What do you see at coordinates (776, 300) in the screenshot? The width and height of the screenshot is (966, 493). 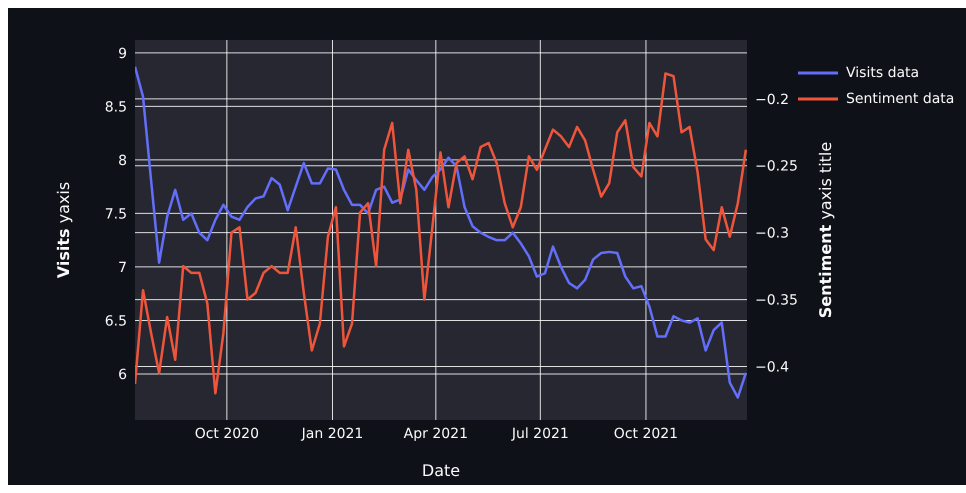 I see `y2-tick-label: −0.35` at bounding box center [776, 300].